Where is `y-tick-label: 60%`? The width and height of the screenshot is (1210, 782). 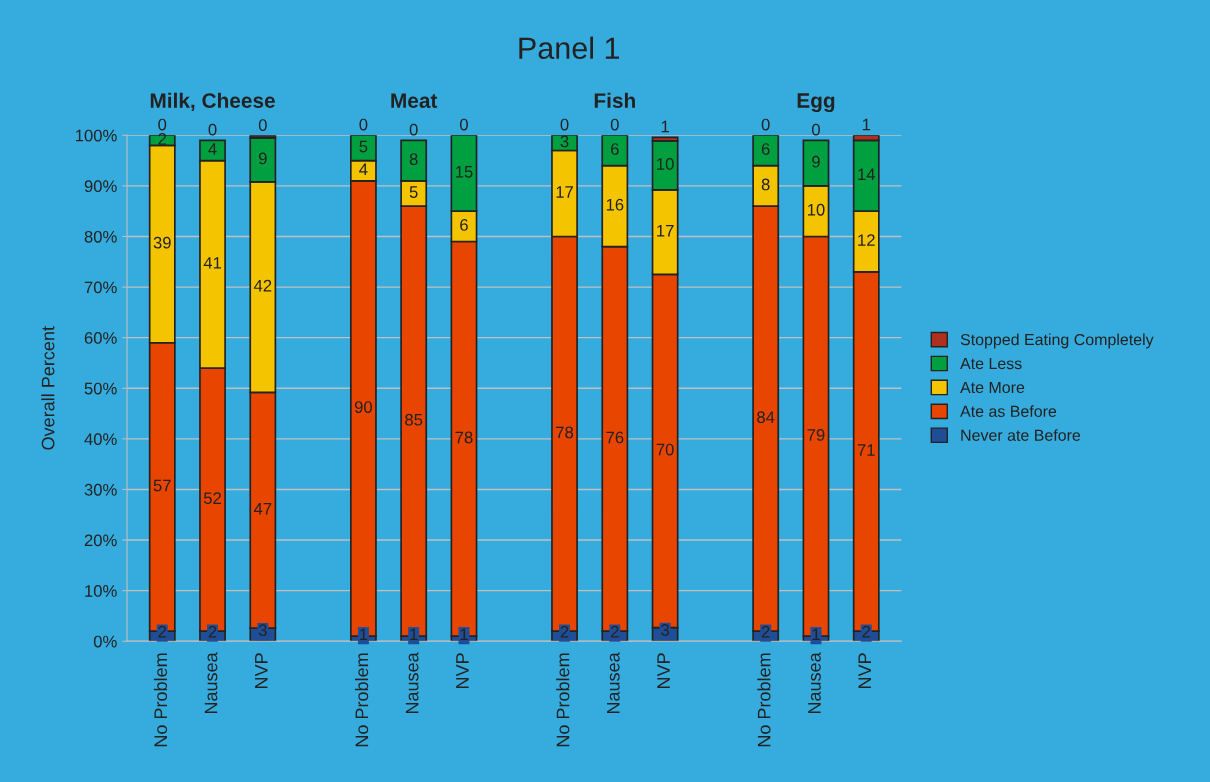
y-tick-label: 60% is located at coordinates (100, 338).